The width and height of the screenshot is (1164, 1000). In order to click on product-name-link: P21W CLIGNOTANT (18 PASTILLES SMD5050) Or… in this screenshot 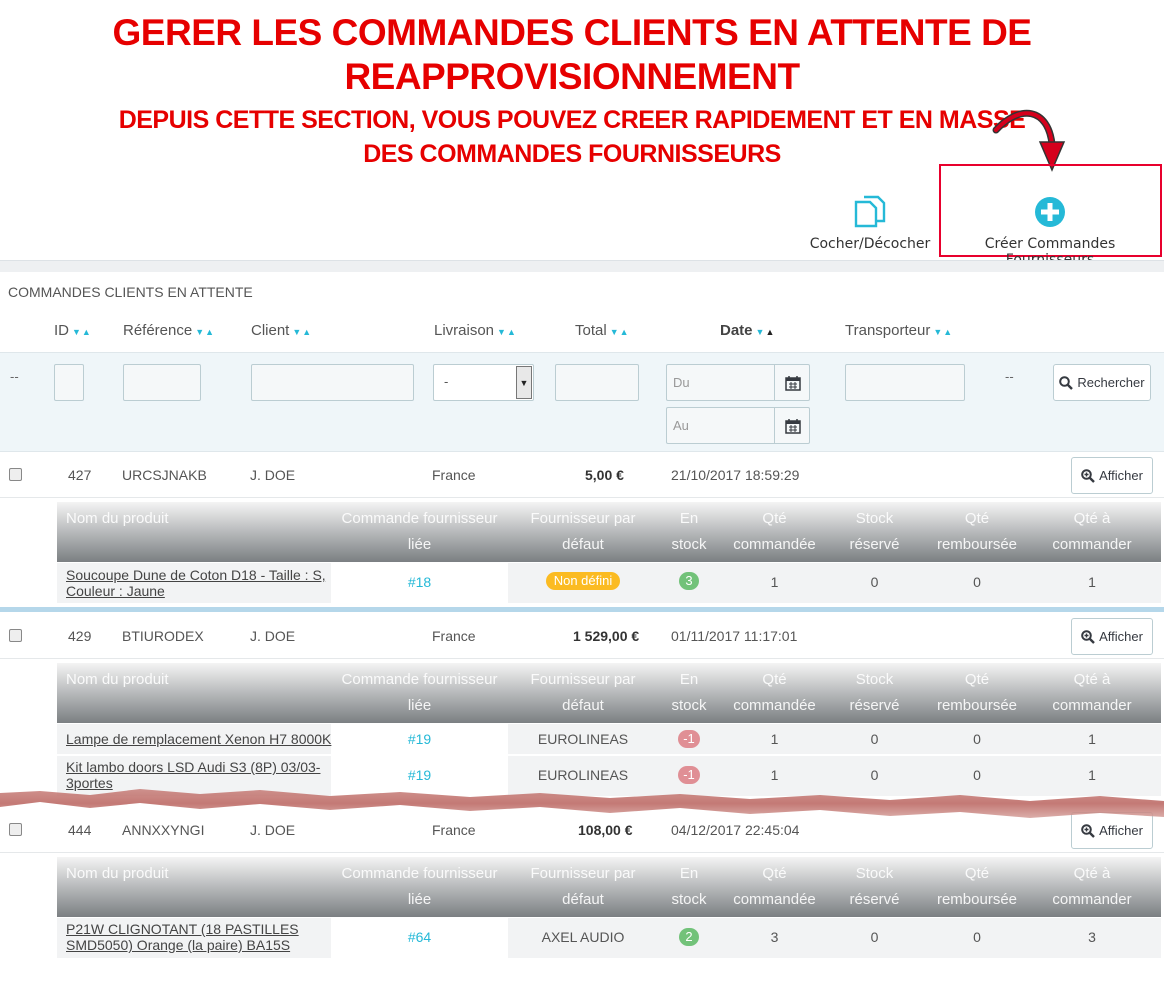, I will do `click(182, 937)`.